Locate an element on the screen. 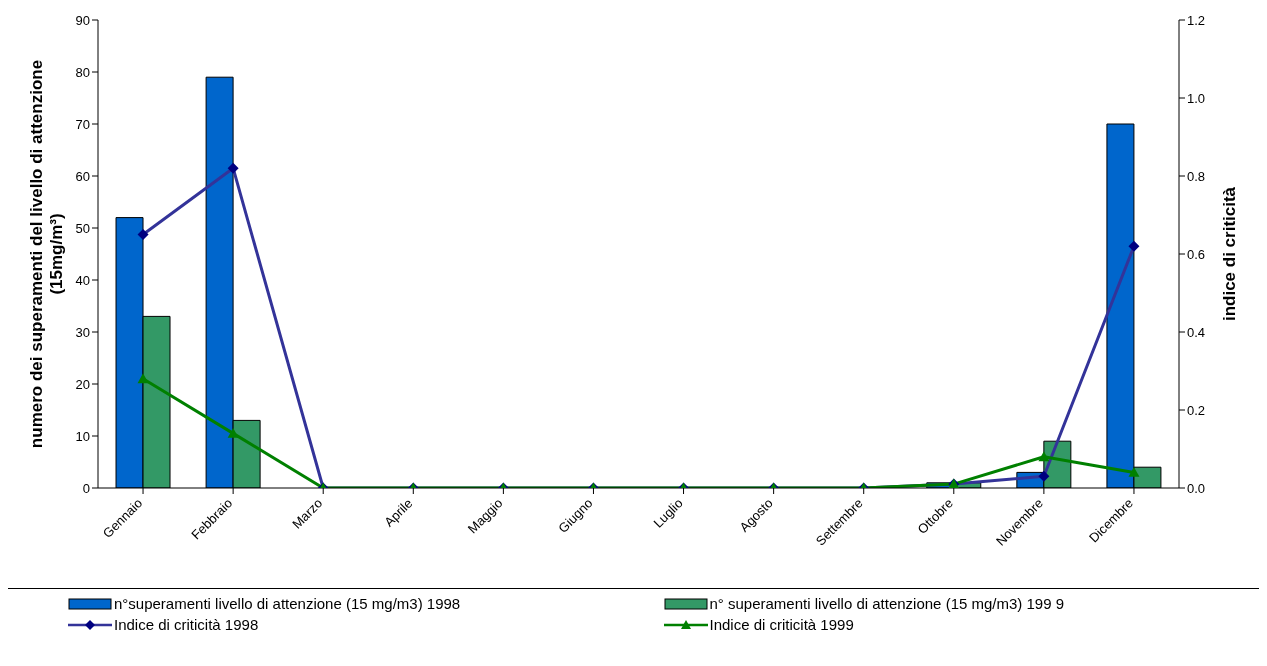 This screenshot has height=666, width=1267. y-tick-label: 10 is located at coordinates (82, 436).